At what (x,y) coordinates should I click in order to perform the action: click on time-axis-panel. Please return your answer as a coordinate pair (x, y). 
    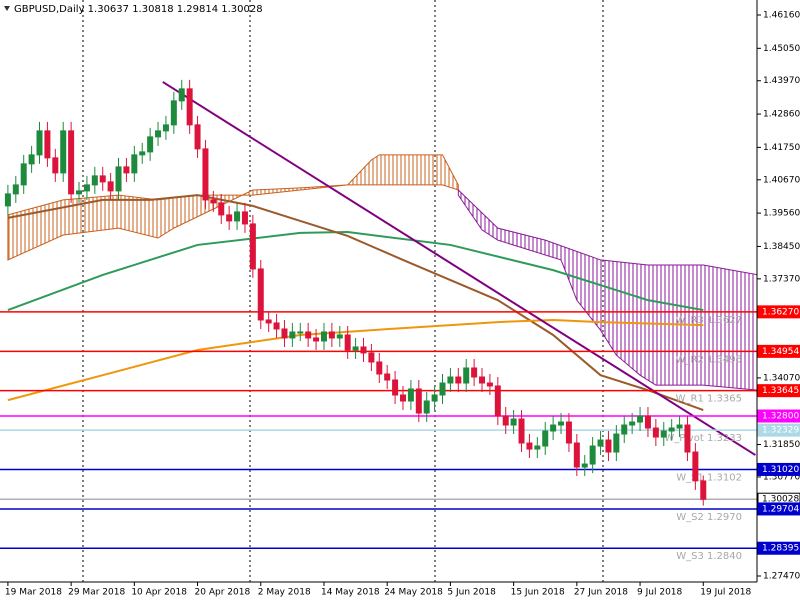
    Looking at the image, I should click on (400, 591).